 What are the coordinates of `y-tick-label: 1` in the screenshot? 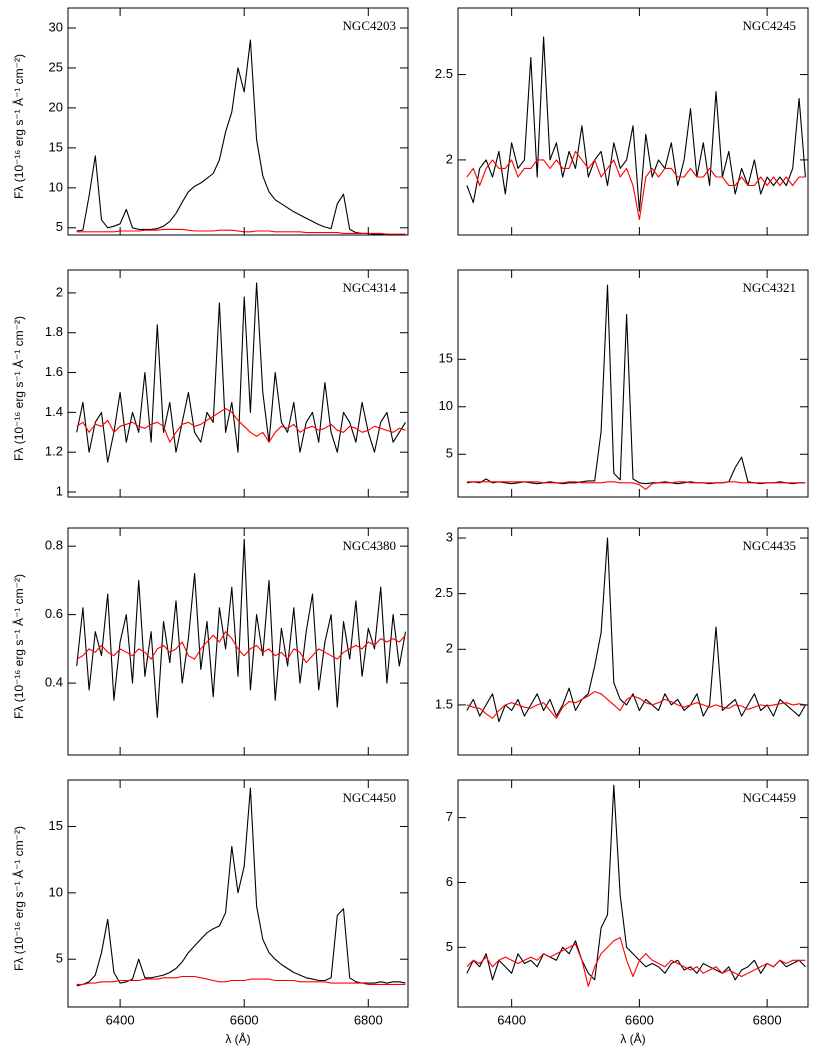 It's located at (59, 490).